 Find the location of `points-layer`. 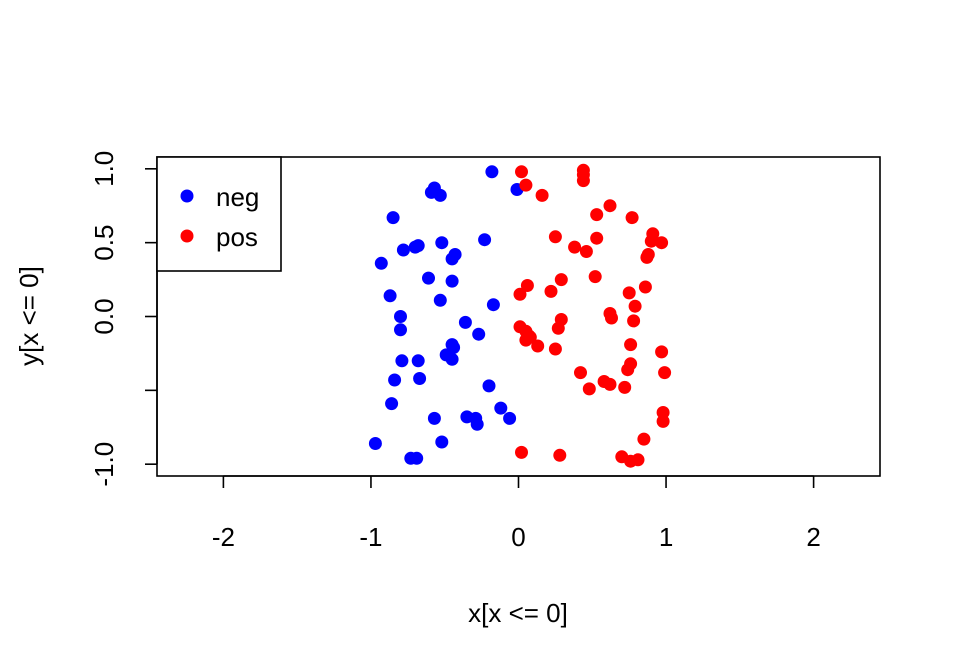

points-layer is located at coordinates (520, 315).